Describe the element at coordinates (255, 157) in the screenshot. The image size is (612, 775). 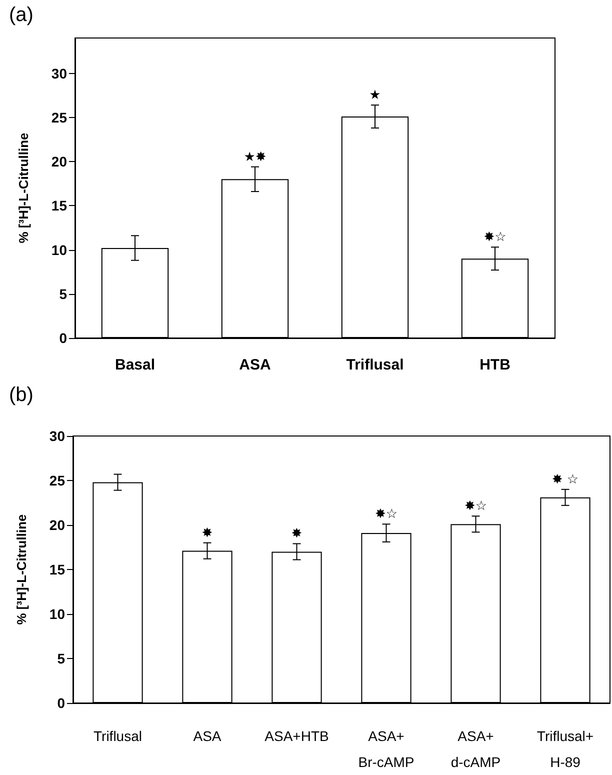
I see `annotation: ★✸` at that location.